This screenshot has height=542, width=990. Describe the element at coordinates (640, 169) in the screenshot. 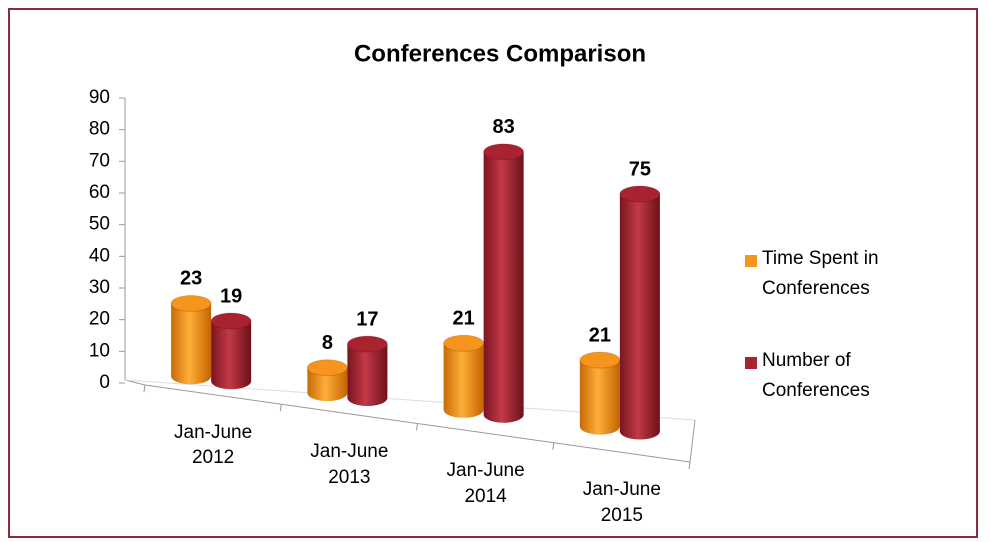

I see `data-label: 75` at that location.